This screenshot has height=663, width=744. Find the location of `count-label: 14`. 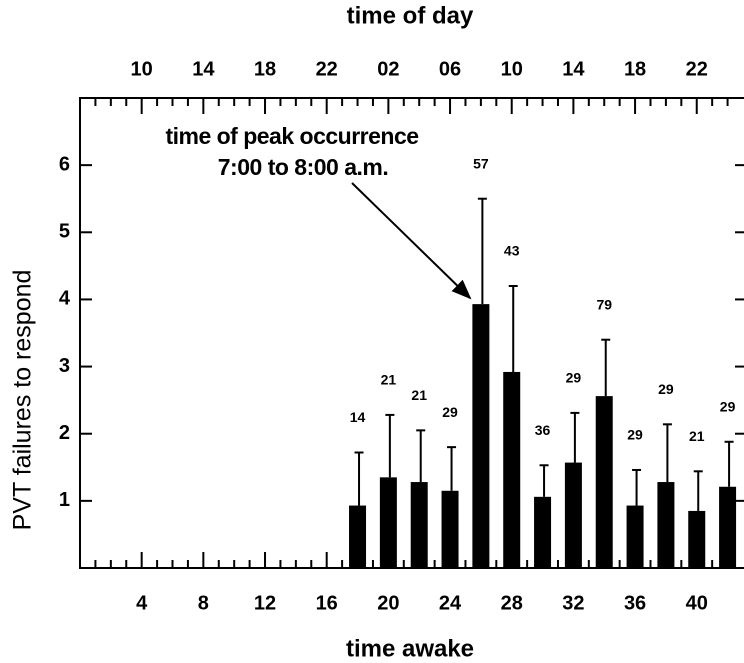

count-label: 14 is located at coordinates (358, 417).